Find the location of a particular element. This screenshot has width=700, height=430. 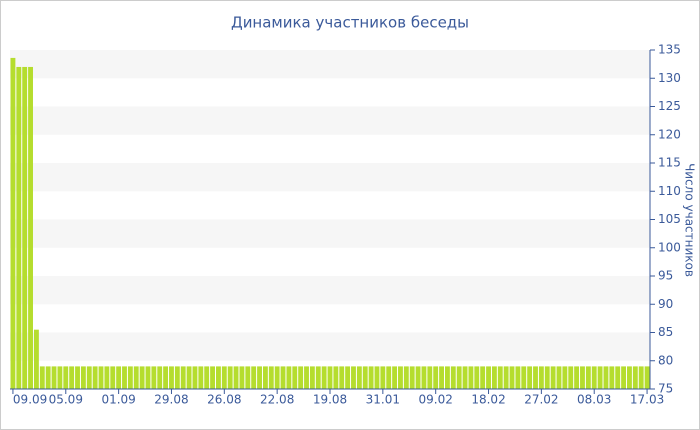

x-tick-label: 01.09 is located at coordinates (118, 400).